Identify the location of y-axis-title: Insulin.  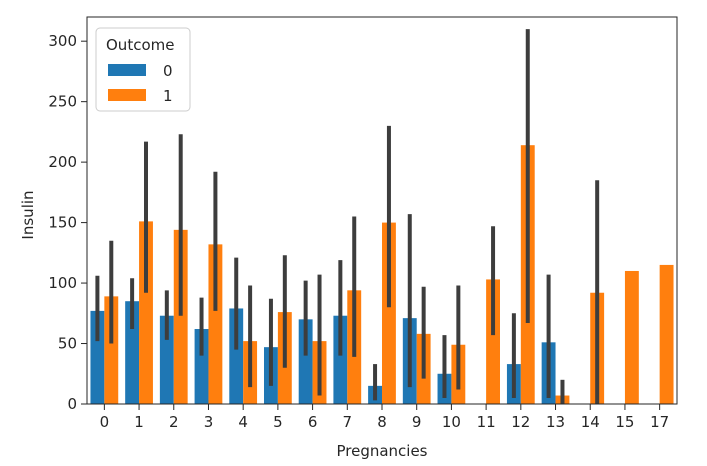
(28, 214).